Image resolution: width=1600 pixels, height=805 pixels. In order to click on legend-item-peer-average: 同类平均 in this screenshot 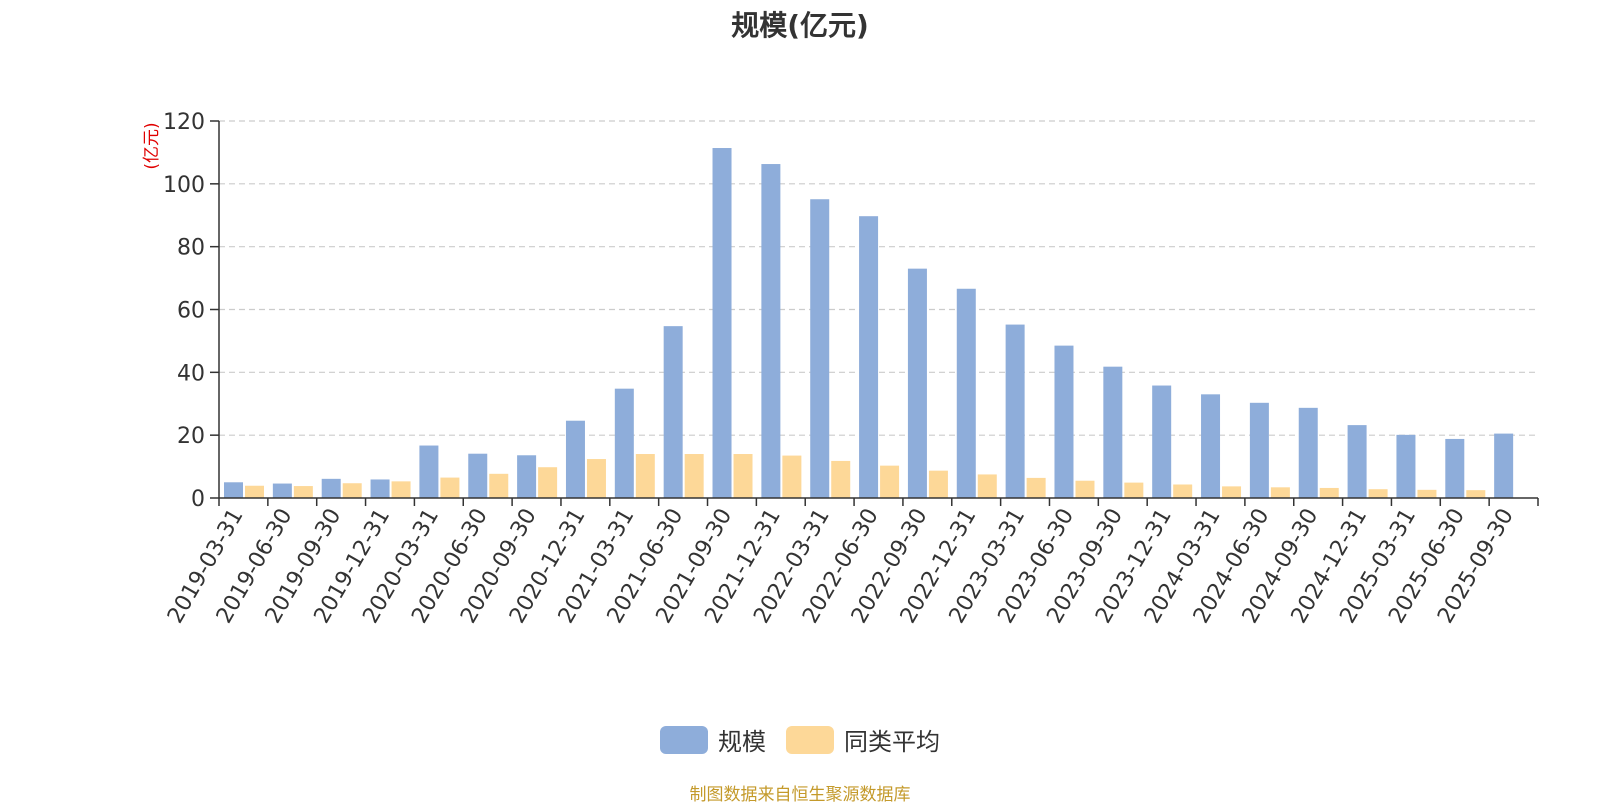, I will do `click(863, 739)`.